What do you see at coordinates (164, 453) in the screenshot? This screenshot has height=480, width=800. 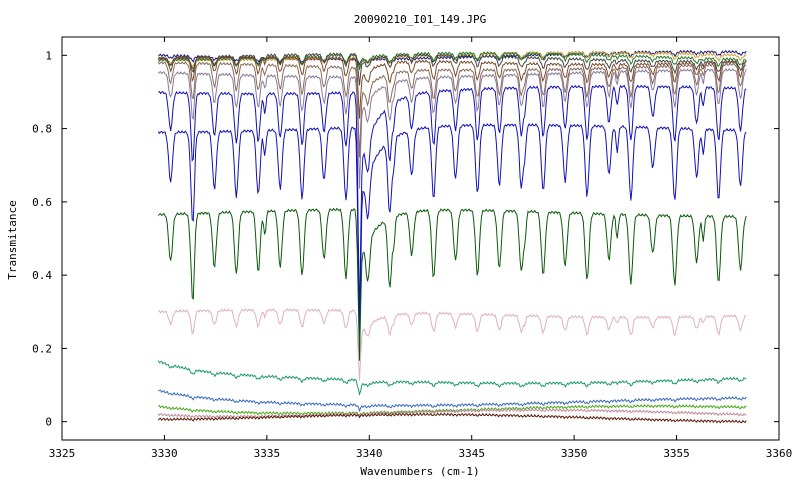 I see `x-tick-label: 3330` at bounding box center [164, 453].